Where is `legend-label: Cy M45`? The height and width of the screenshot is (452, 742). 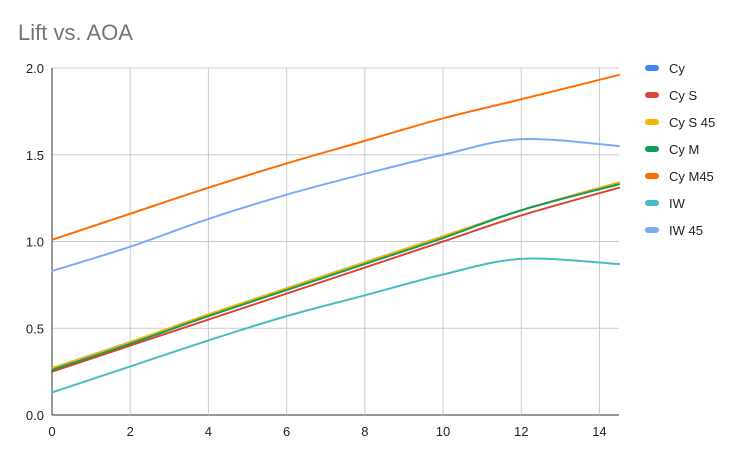 legend-label: Cy M45 is located at coordinates (691, 176).